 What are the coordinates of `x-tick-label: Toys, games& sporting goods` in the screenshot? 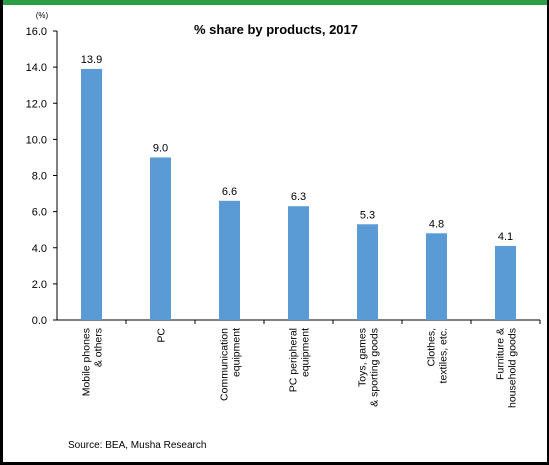 It's located at (369, 367).